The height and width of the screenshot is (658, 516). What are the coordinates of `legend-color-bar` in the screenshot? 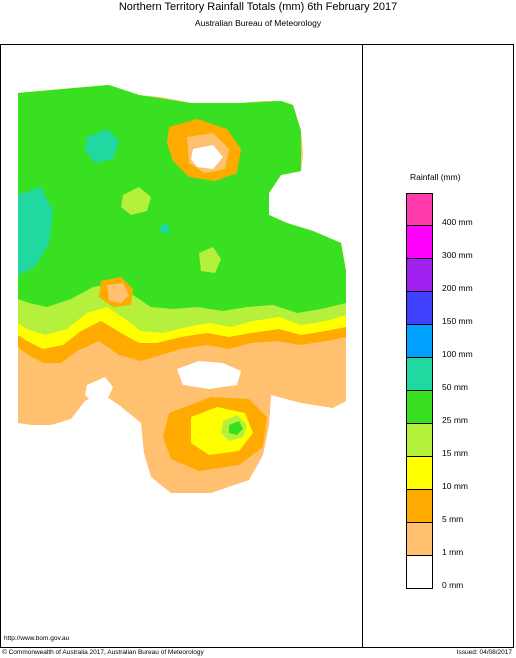 It's located at (419, 391).